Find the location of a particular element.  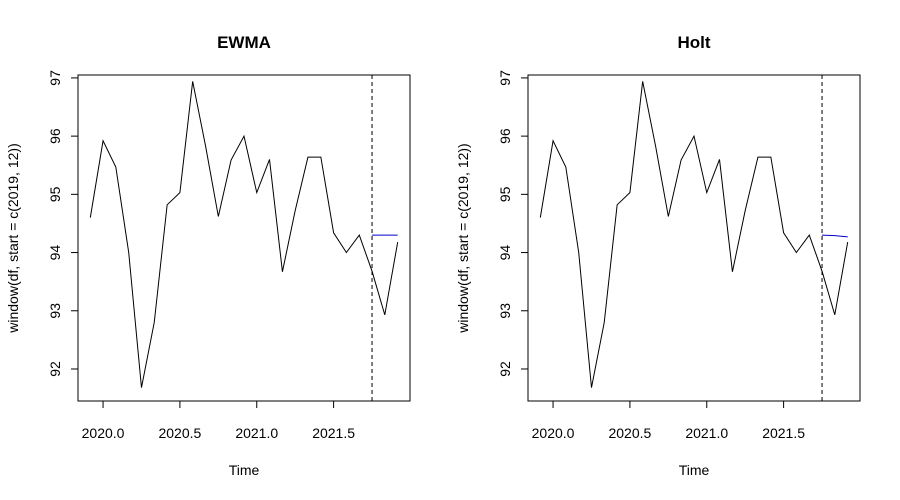

forecast-series-line is located at coordinates (835, 236).